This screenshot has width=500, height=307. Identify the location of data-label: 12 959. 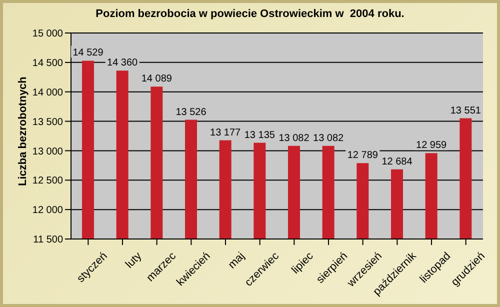
(432, 146).